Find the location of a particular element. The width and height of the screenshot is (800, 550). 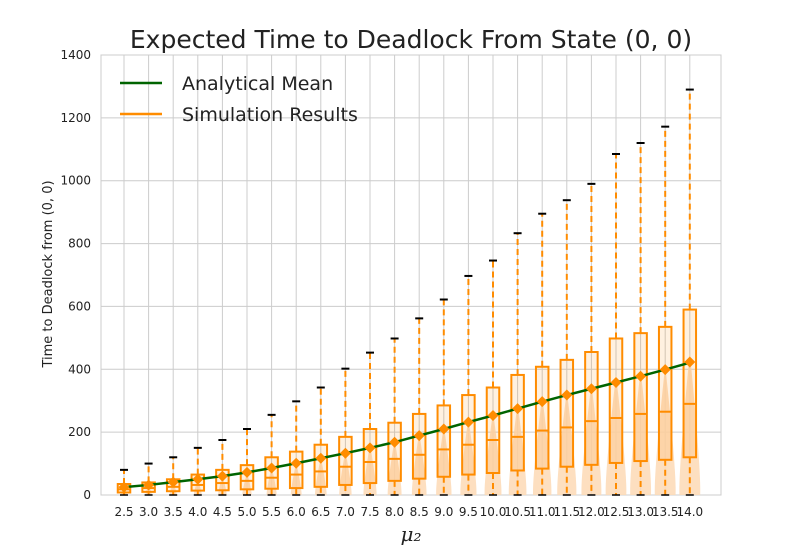

y-tick-label: 1400 is located at coordinates (75, 55).